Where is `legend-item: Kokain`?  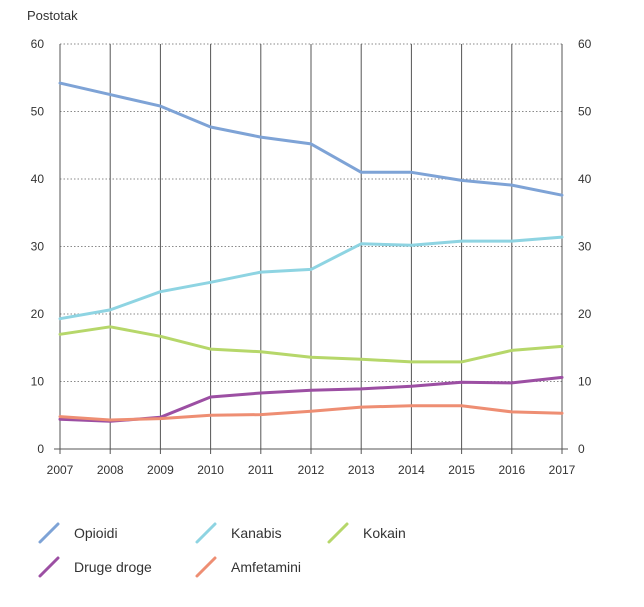 legend-item: Kokain is located at coordinates (366, 533).